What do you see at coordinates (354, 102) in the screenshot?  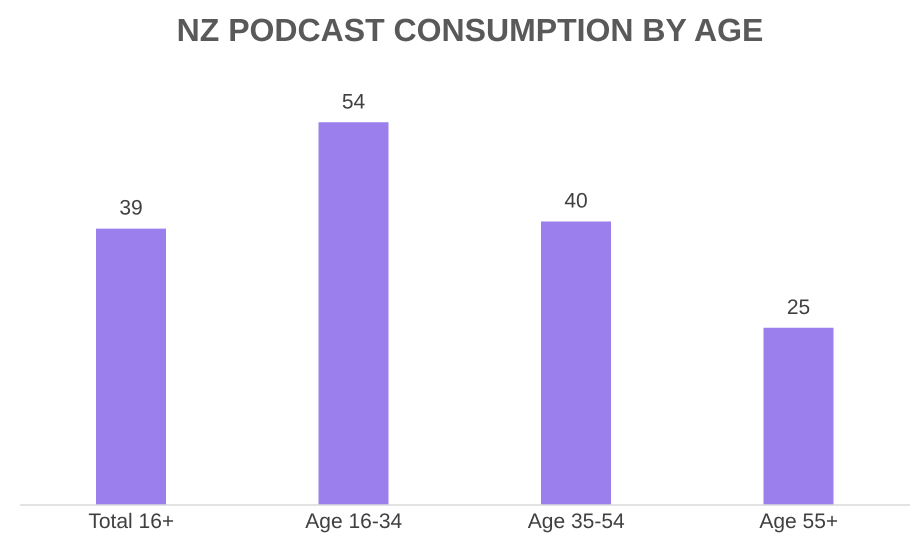 I see `data-label: 54` at bounding box center [354, 102].